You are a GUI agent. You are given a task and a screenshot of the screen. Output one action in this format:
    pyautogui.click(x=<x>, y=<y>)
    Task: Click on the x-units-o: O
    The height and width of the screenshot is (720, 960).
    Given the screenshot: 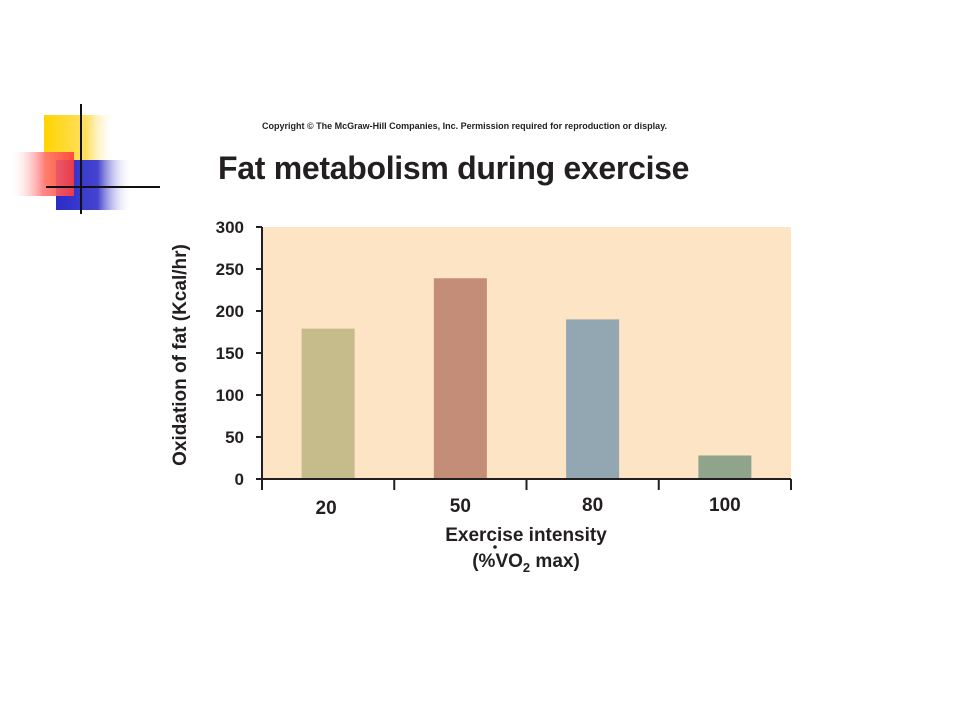 What is the action you would take?
    pyautogui.click(x=515, y=561)
    